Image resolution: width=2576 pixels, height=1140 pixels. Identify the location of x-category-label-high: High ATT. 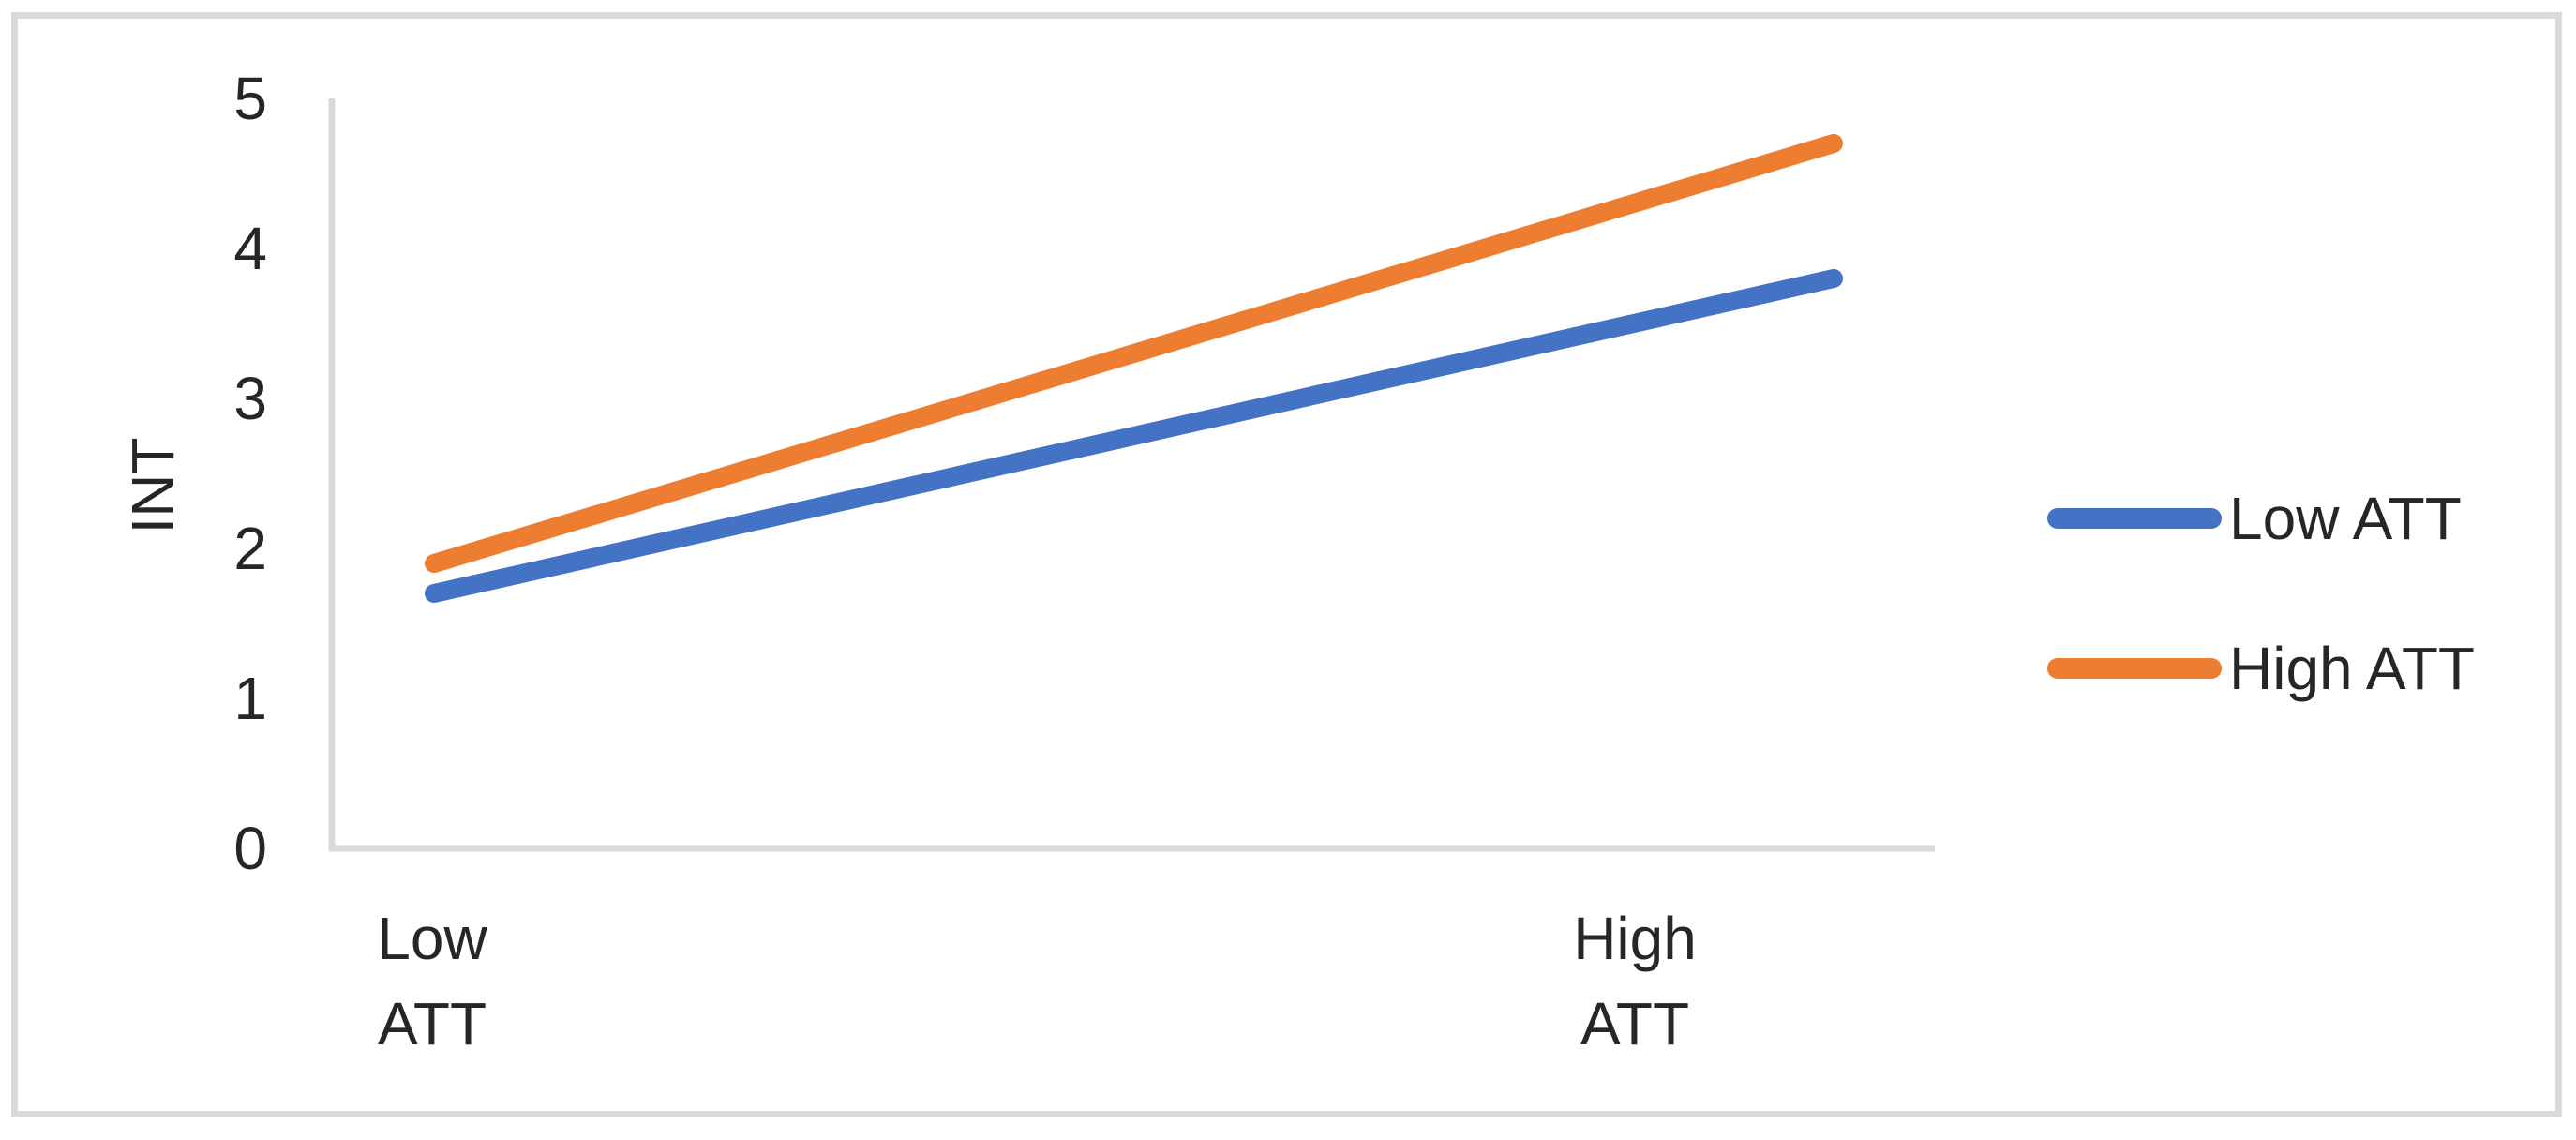
(1635, 981).